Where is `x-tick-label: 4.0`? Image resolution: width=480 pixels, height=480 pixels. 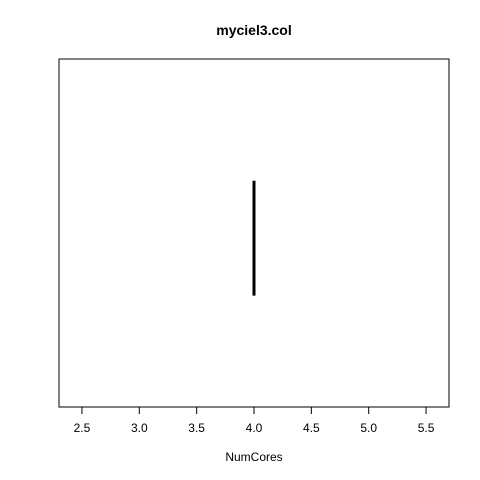 x-tick-label: 4.0 is located at coordinates (254, 428).